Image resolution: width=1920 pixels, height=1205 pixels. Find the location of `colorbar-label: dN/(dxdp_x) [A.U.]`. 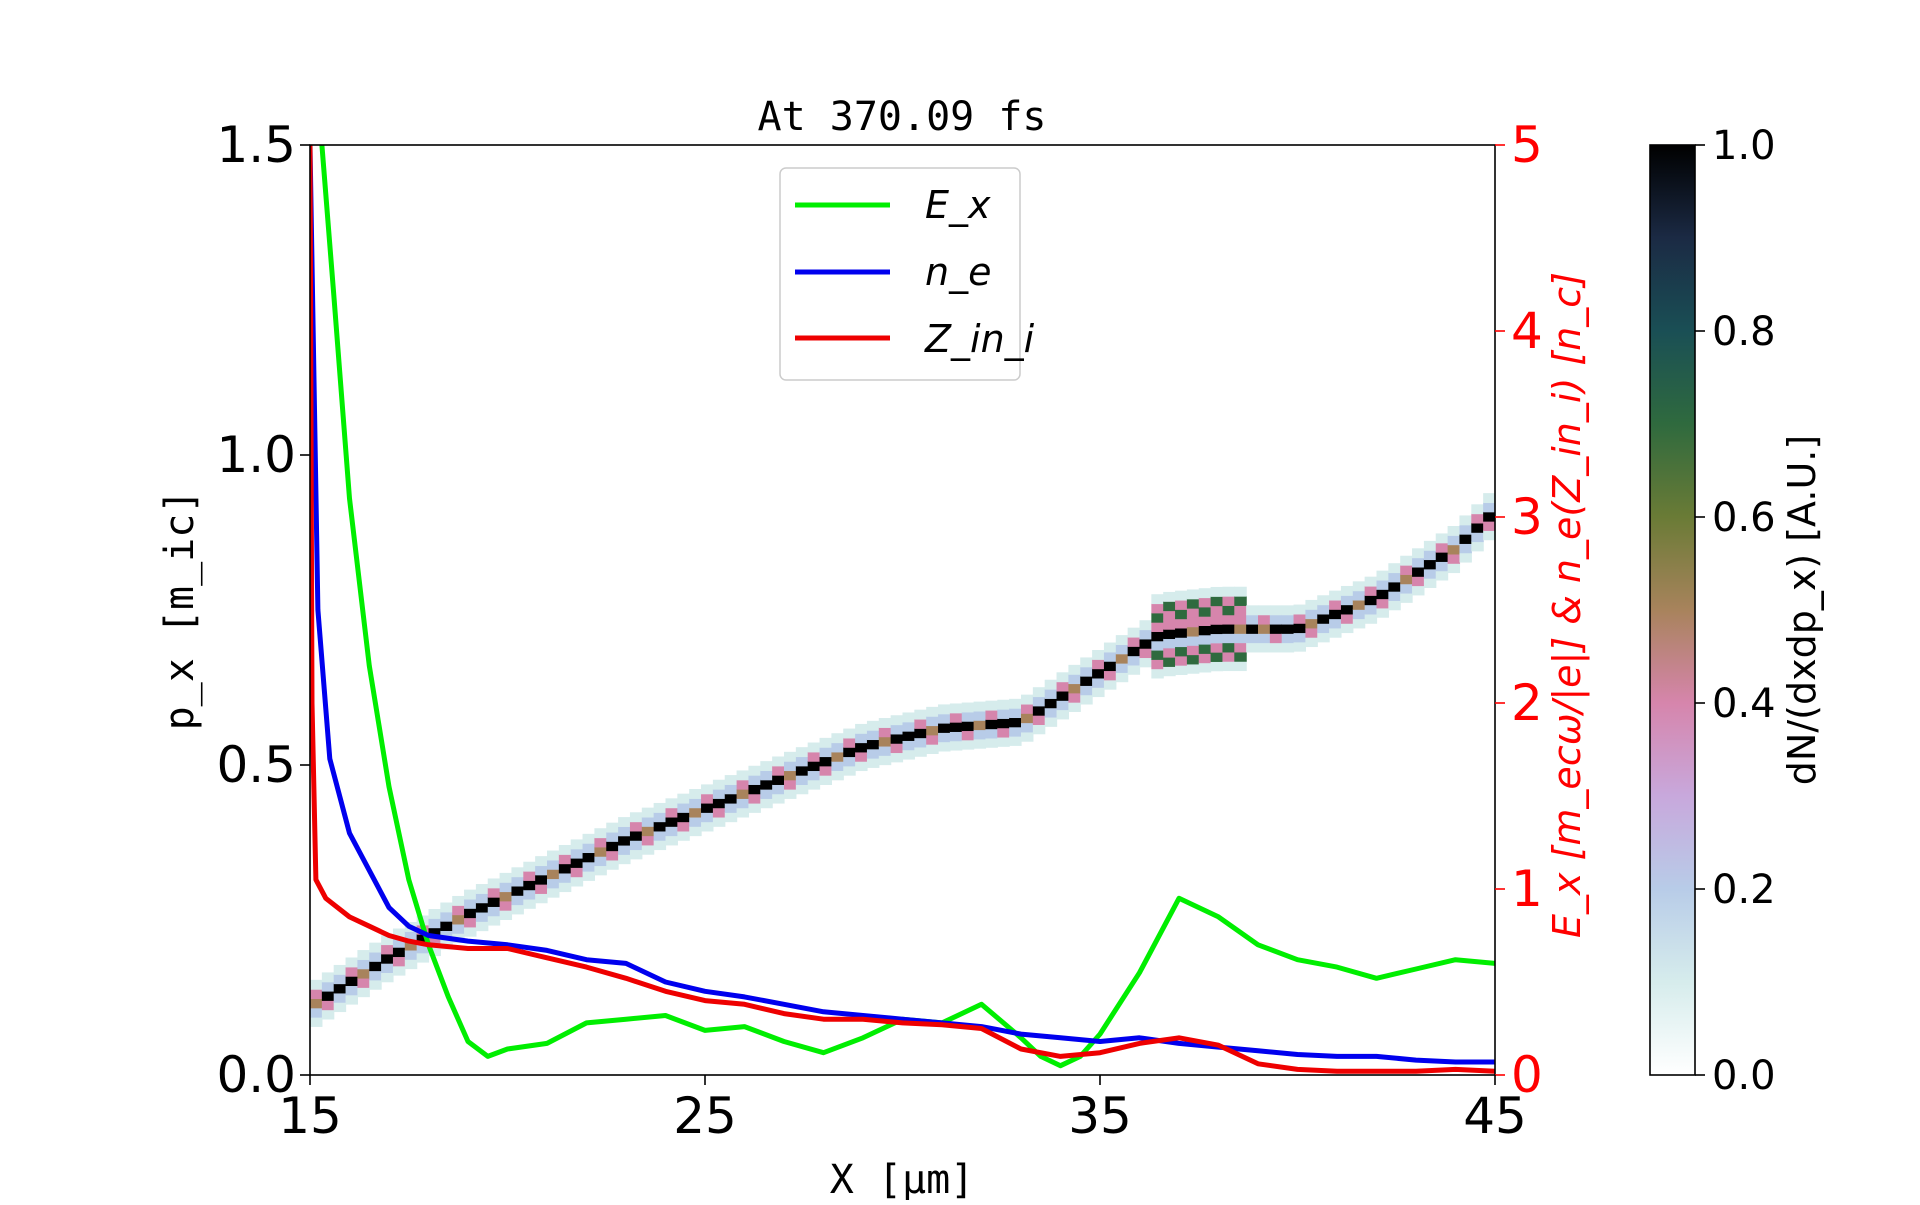

colorbar-label: dN/(dxdp_x) [A.U.] is located at coordinates (1802, 610).